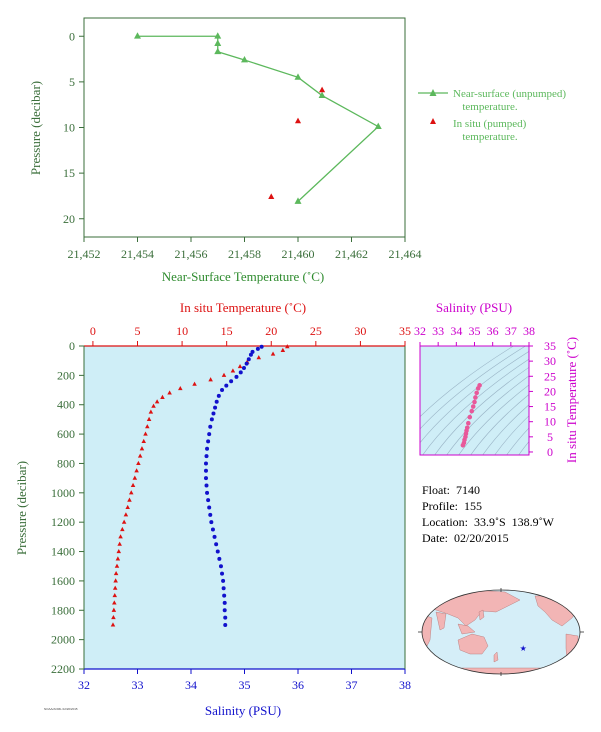 The height and width of the screenshot is (732, 601). I want to click on ts-salinity-tick-label: 34, so click(456, 331).